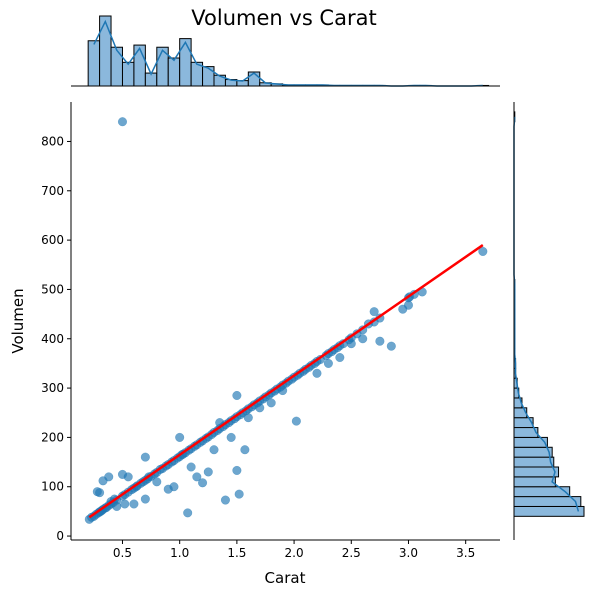 This screenshot has width=598, height=600. I want to click on x-tick-label: 2.5, so click(351, 553).